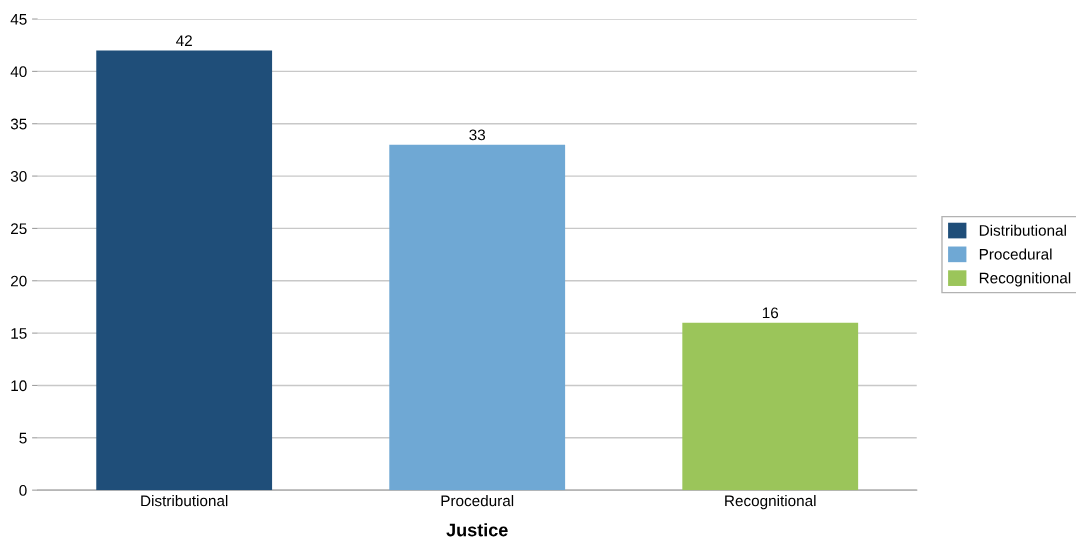  Describe the element at coordinates (1022, 230) in the screenshot. I see `legend-label: Distributional` at that location.